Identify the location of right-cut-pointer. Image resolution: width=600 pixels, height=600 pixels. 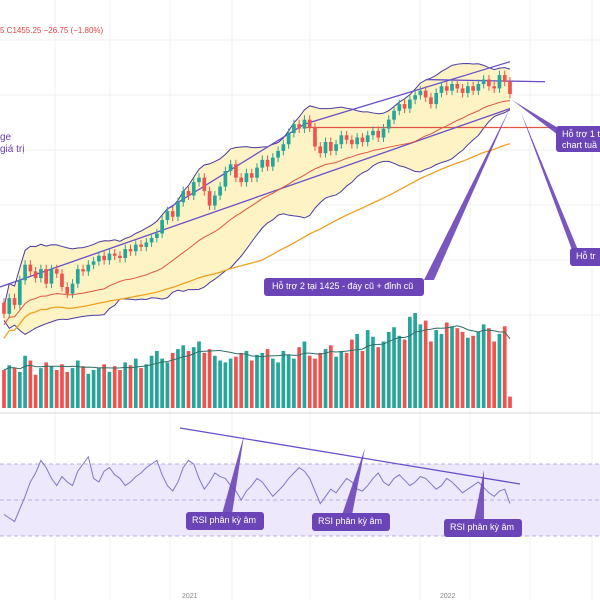
(549, 180).